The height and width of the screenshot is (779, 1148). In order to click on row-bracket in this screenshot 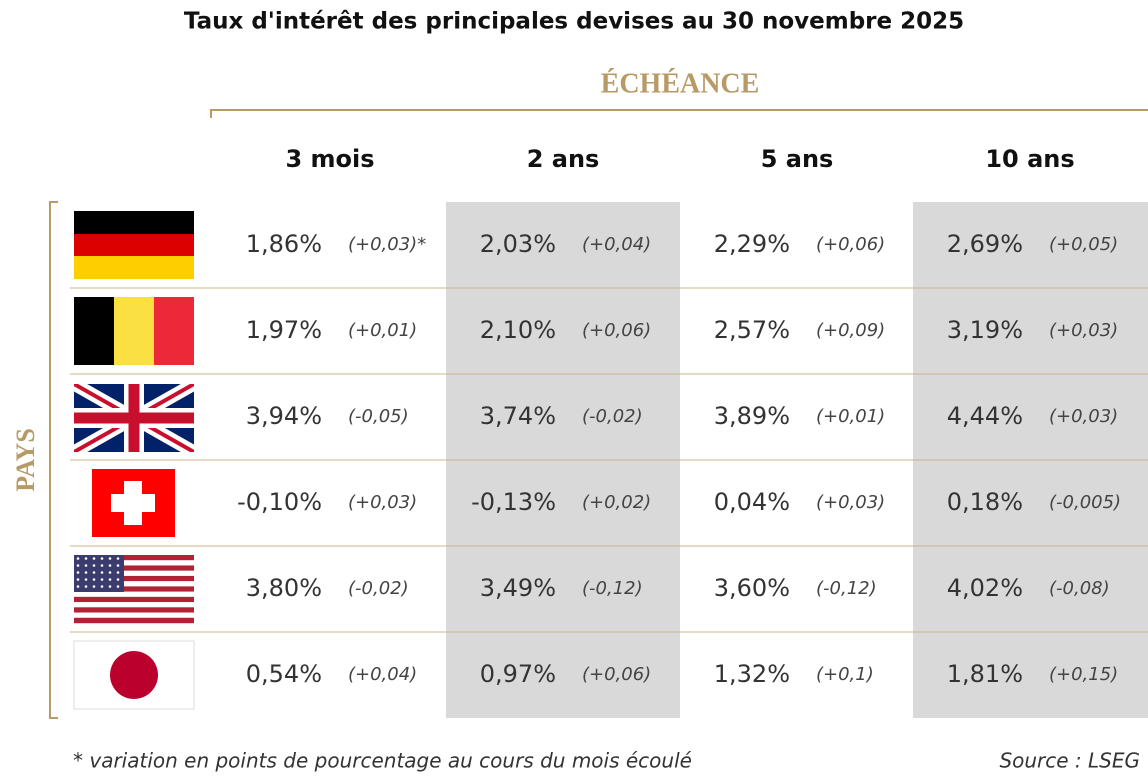, I will do `click(53, 460)`.